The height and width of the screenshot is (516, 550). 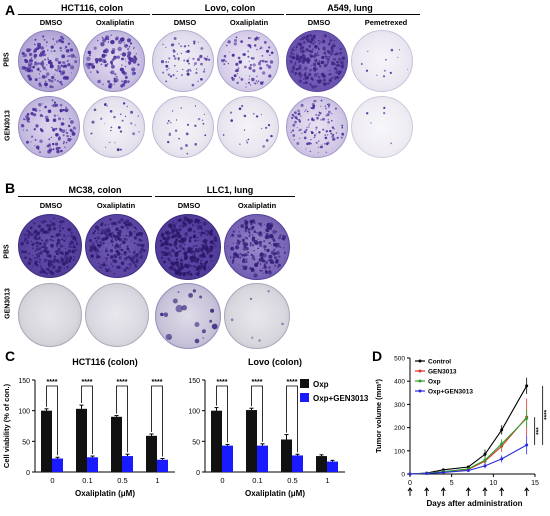 What do you see at coordinates (51, 22) in the screenshot?
I see `a-col-dmso-1: DMSO` at bounding box center [51, 22].